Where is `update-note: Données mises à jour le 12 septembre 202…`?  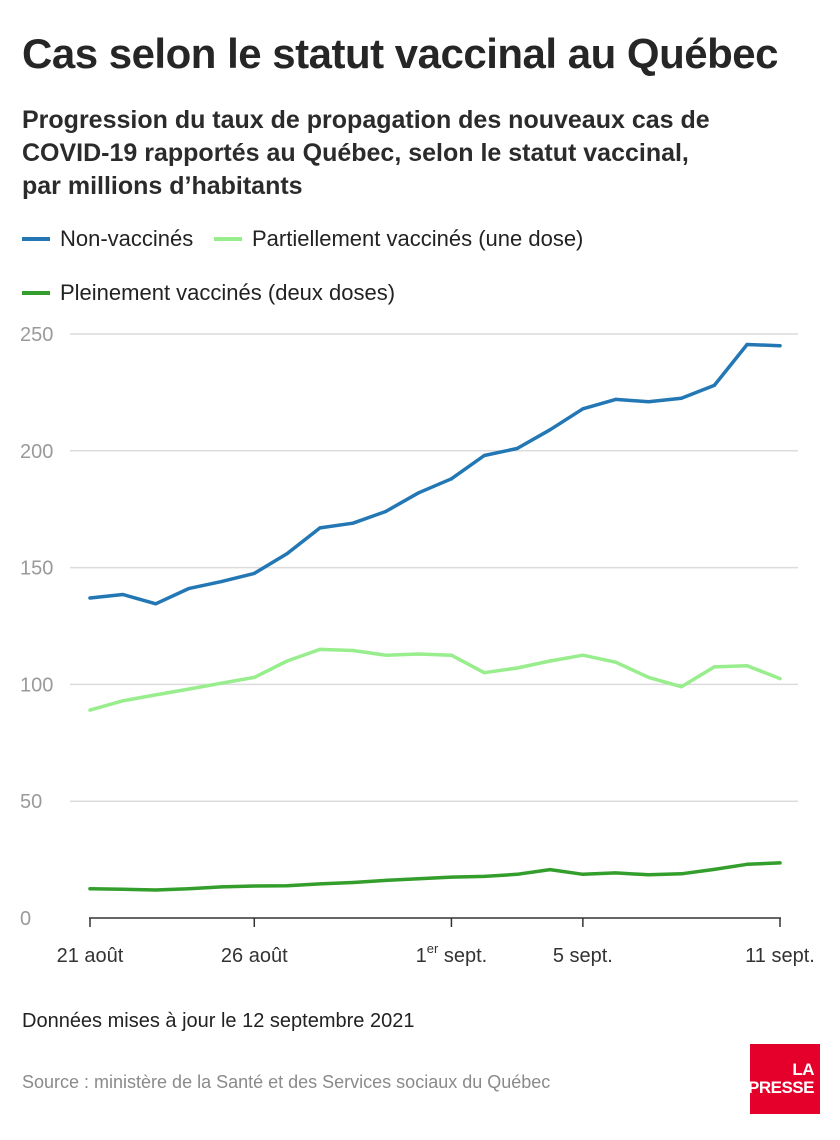 update-note: Données mises à jour le 12 septembre 202… is located at coordinates (218, 1021).